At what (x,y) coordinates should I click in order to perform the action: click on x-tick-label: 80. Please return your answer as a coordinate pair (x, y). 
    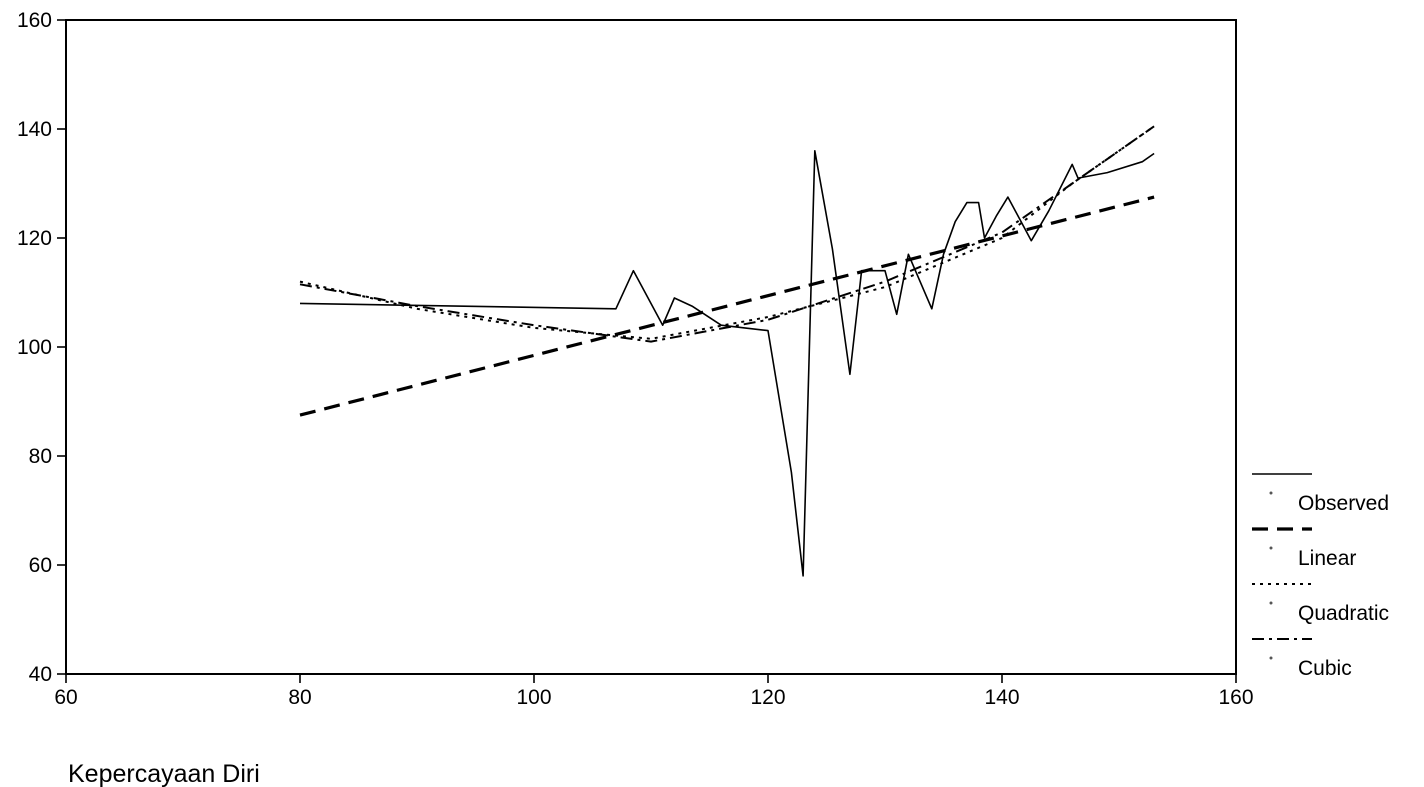
    Looking at the image, I should click on (299, 697).